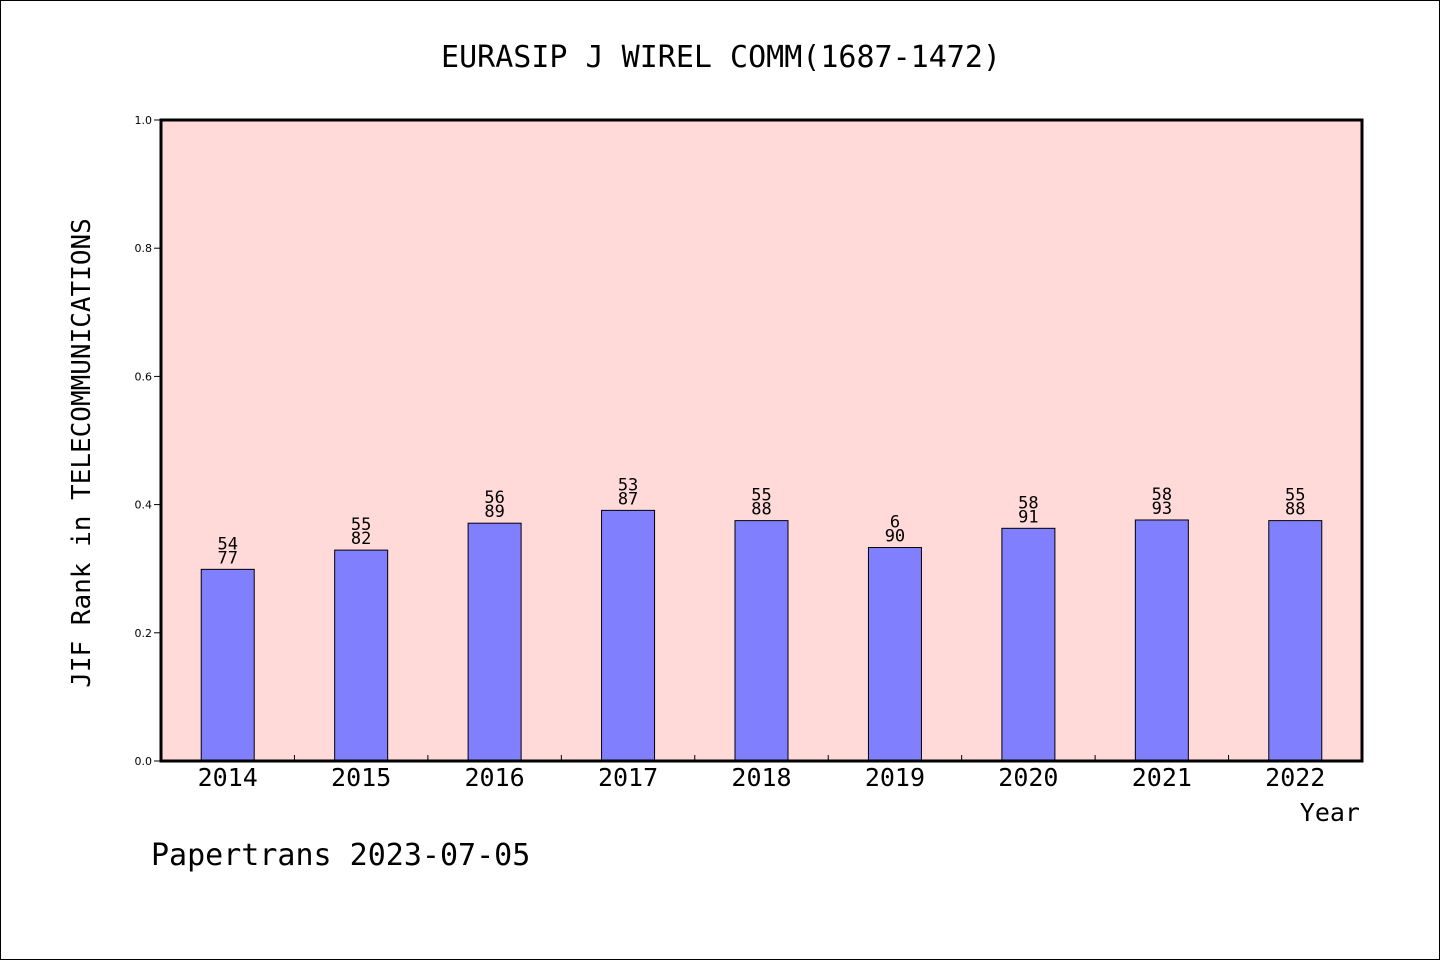 This screenshot has height=964, width=1440. What do you see at coordinates (1330, 812) in the screenshot?
I see `x-axis-label: Year` at bounding box center [1330, 812].